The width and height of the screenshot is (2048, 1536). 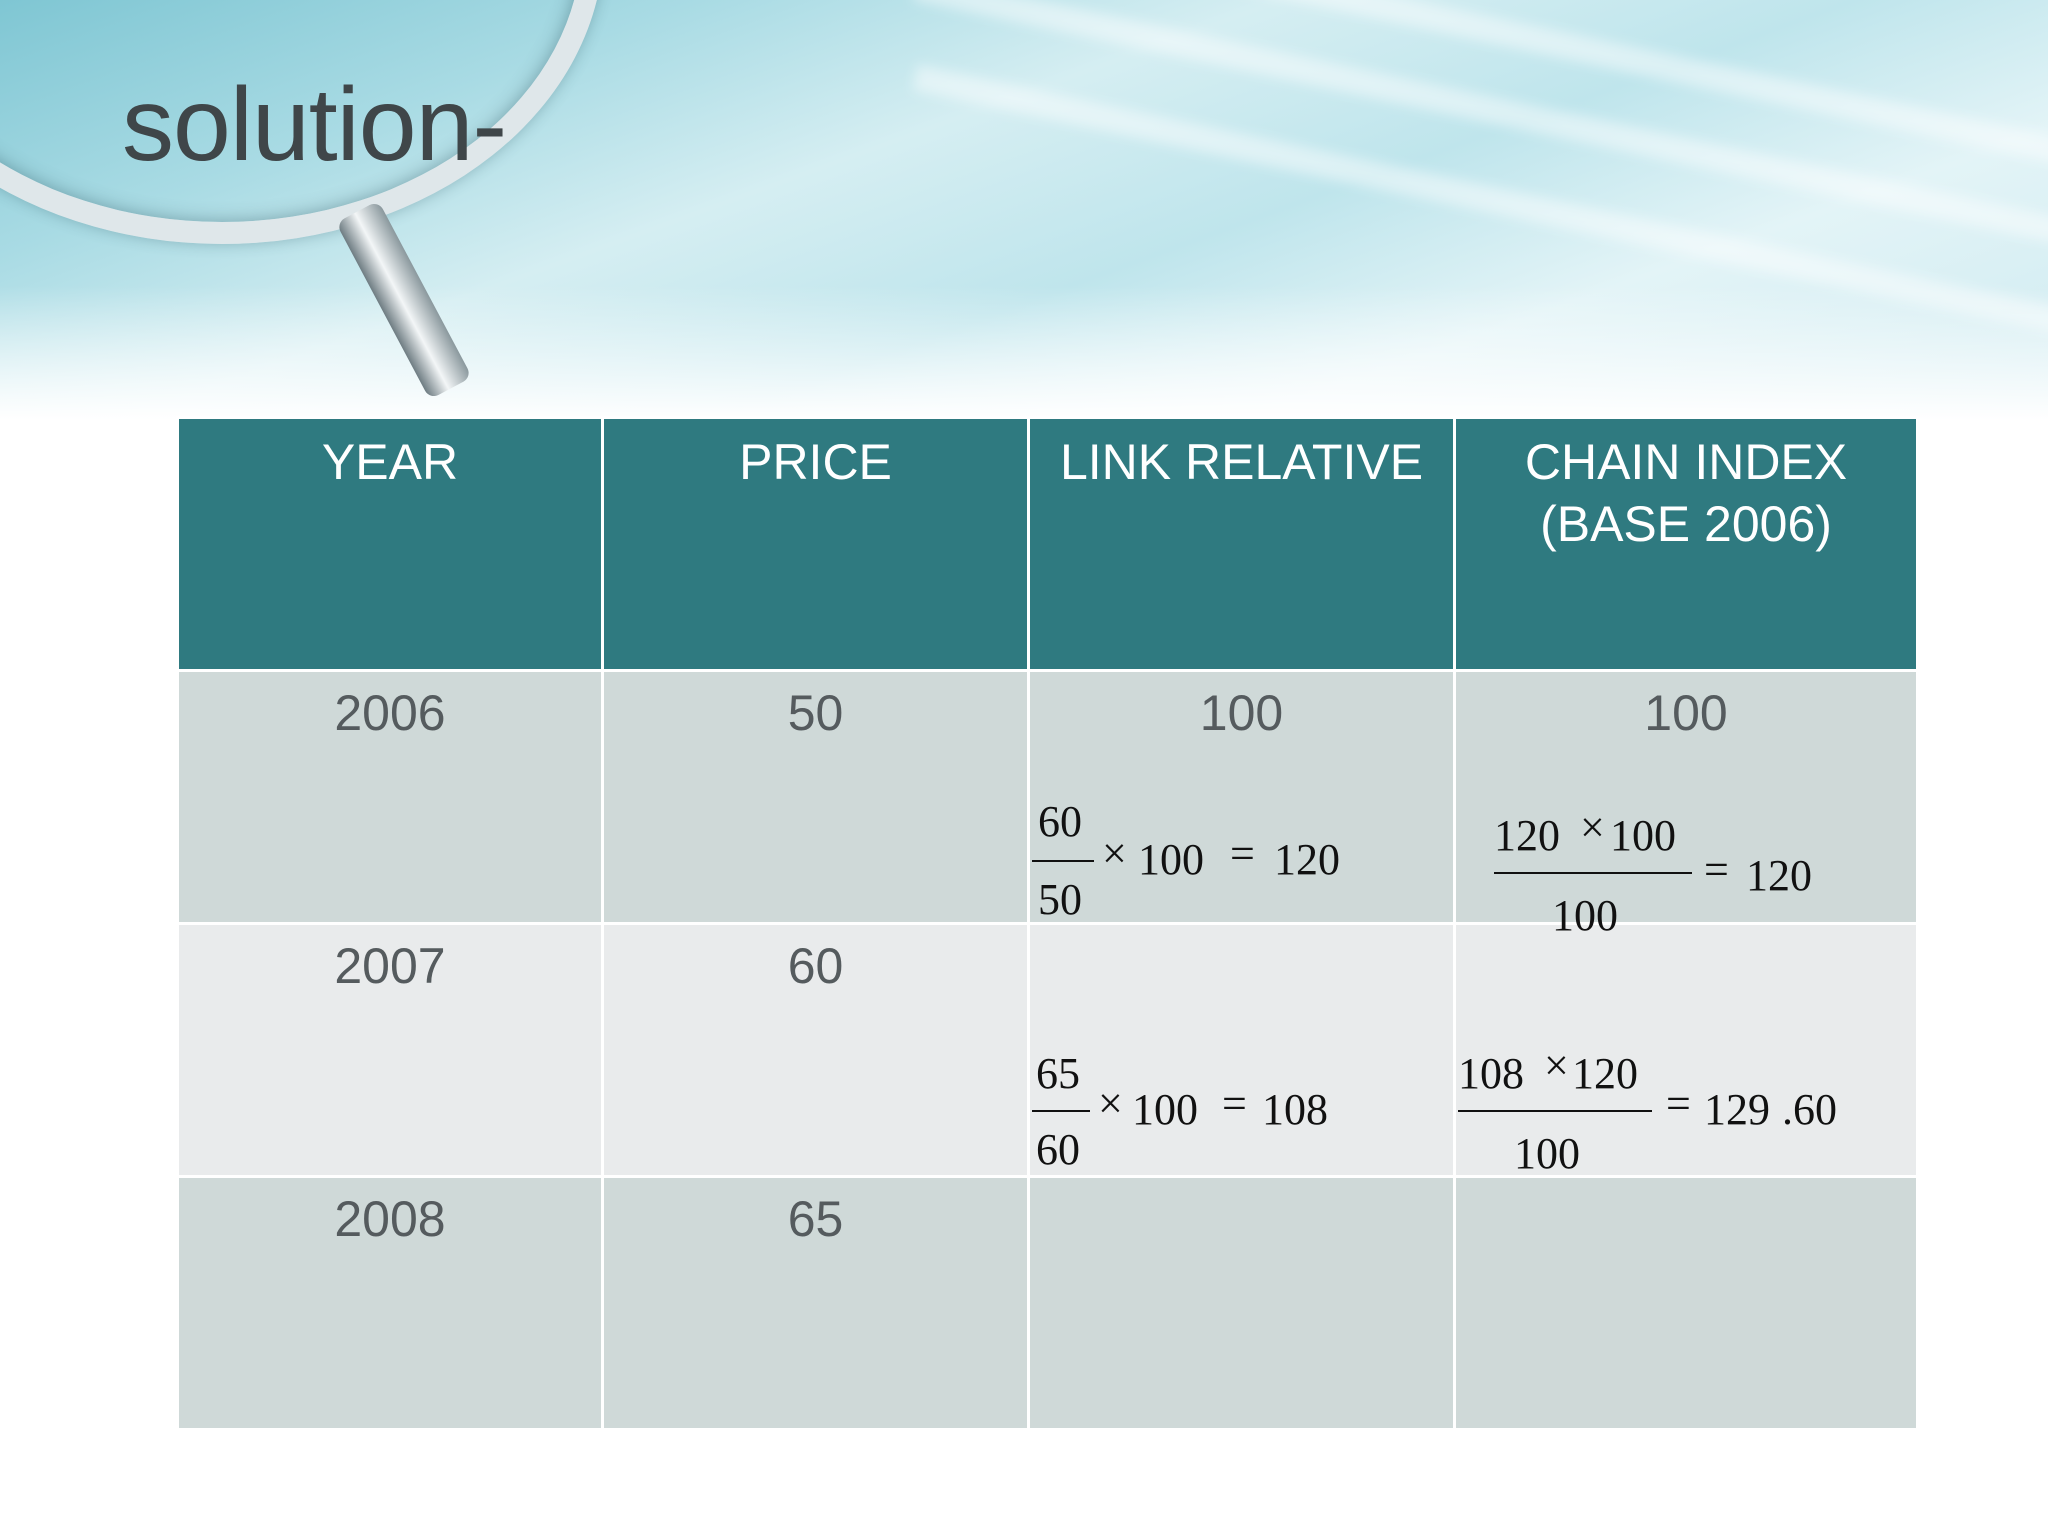 I want to click on table-row: 2007 60, so click(x=1047, y=1050).